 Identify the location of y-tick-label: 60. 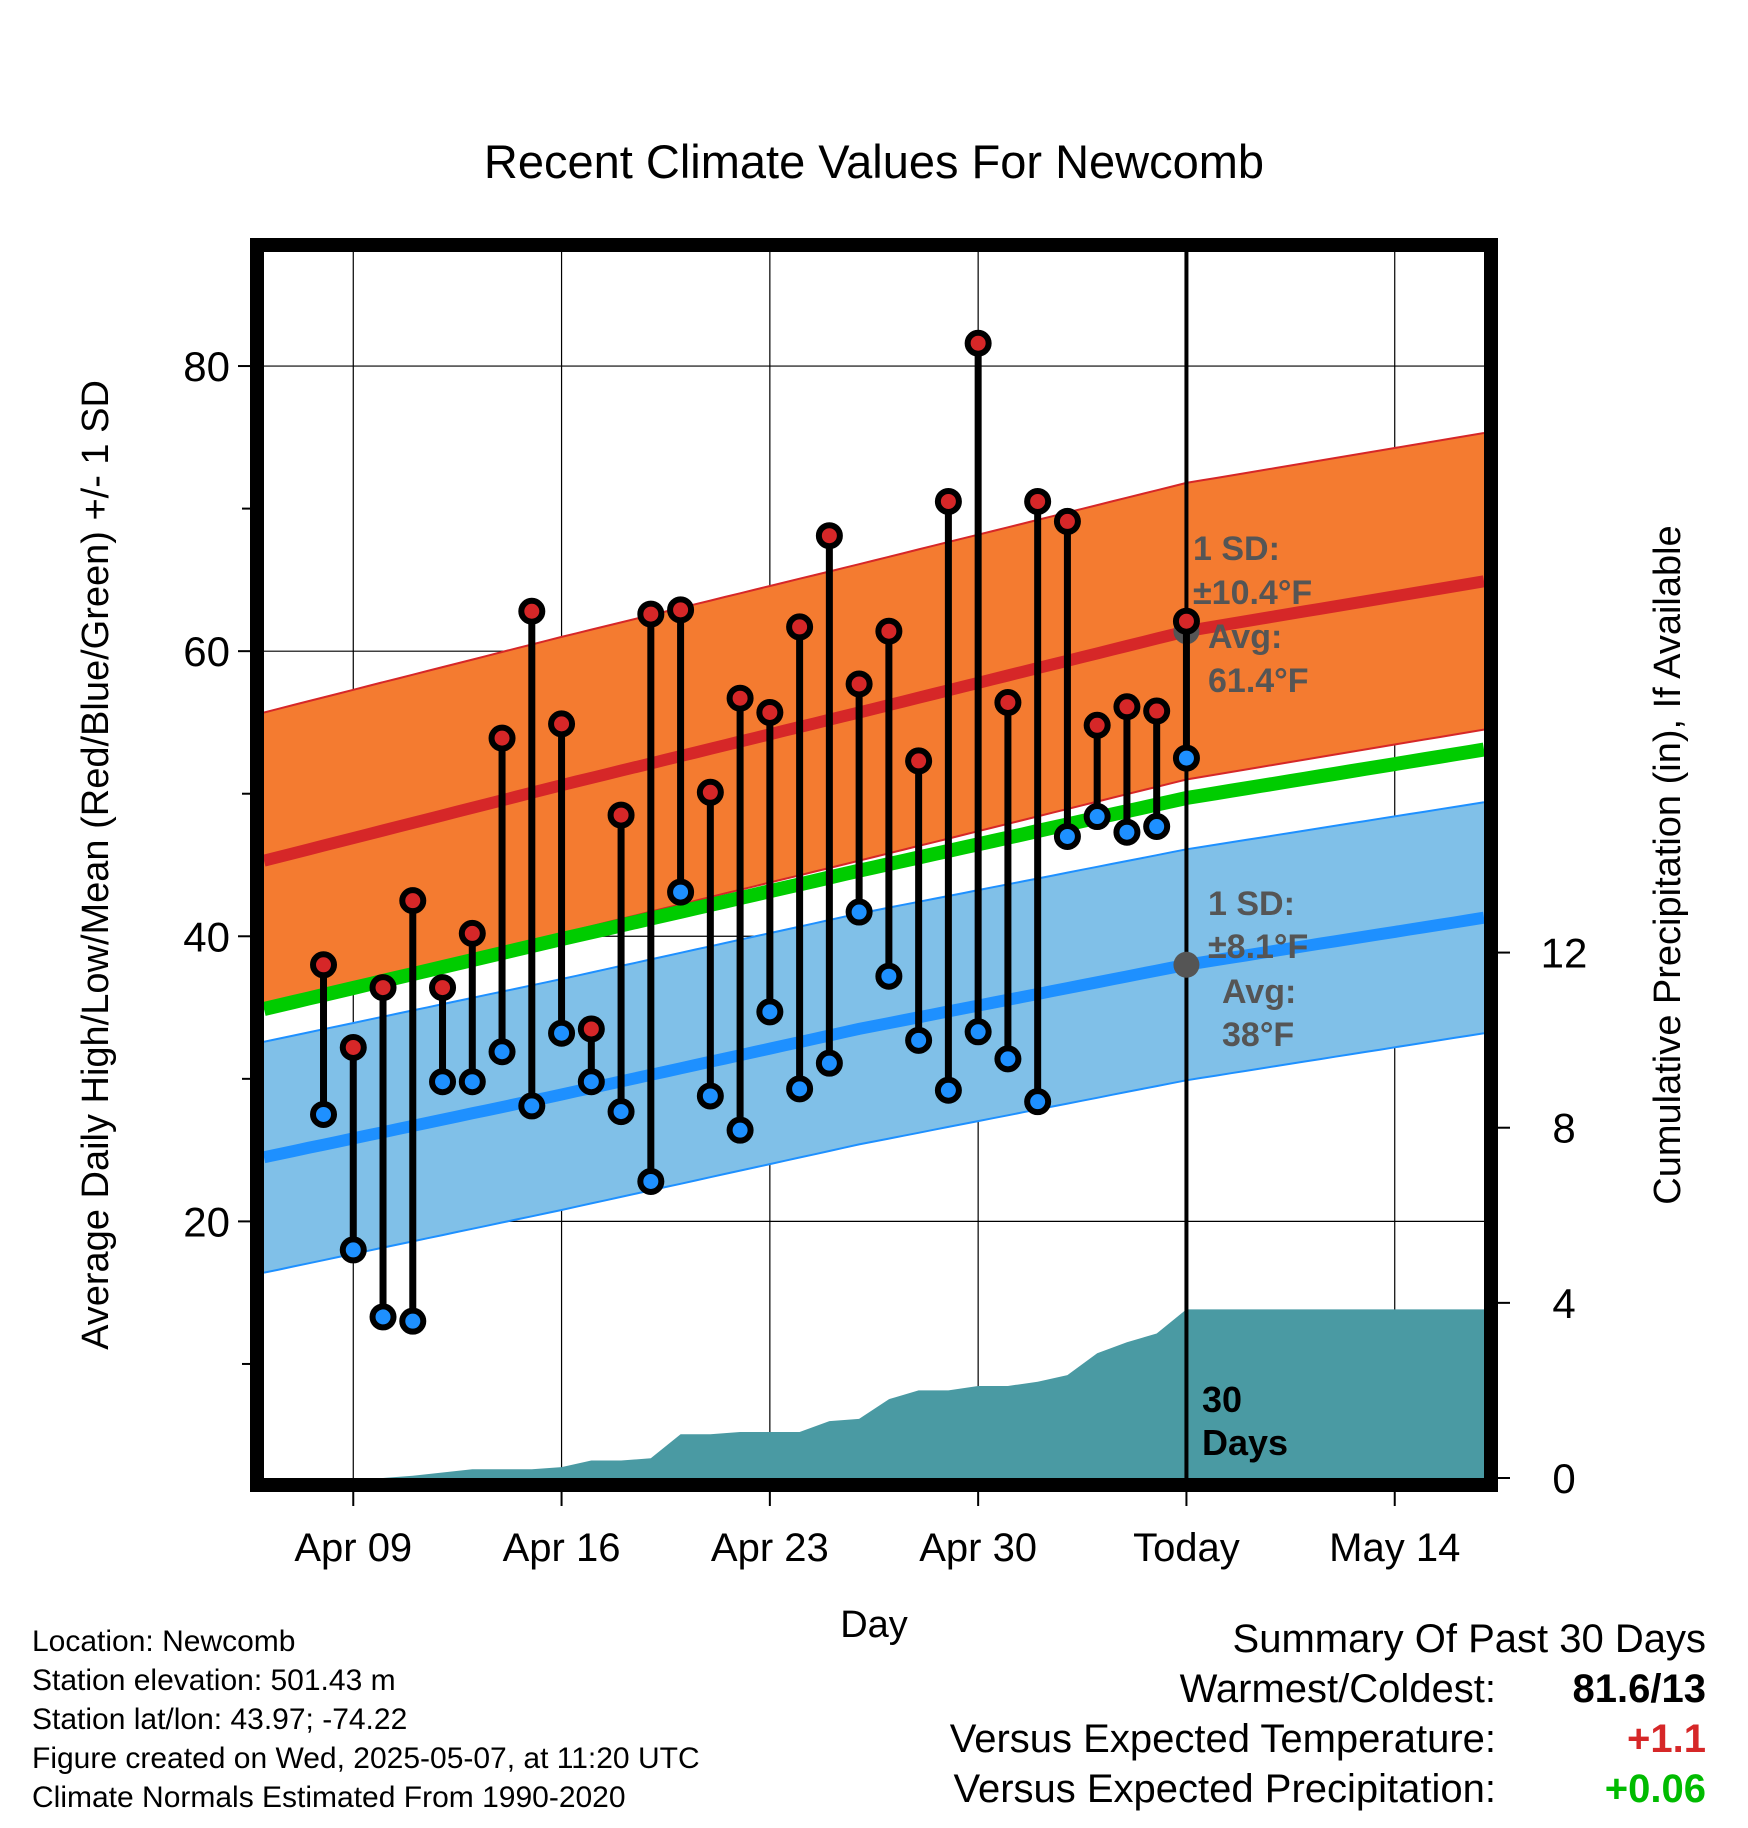
(206, 651).